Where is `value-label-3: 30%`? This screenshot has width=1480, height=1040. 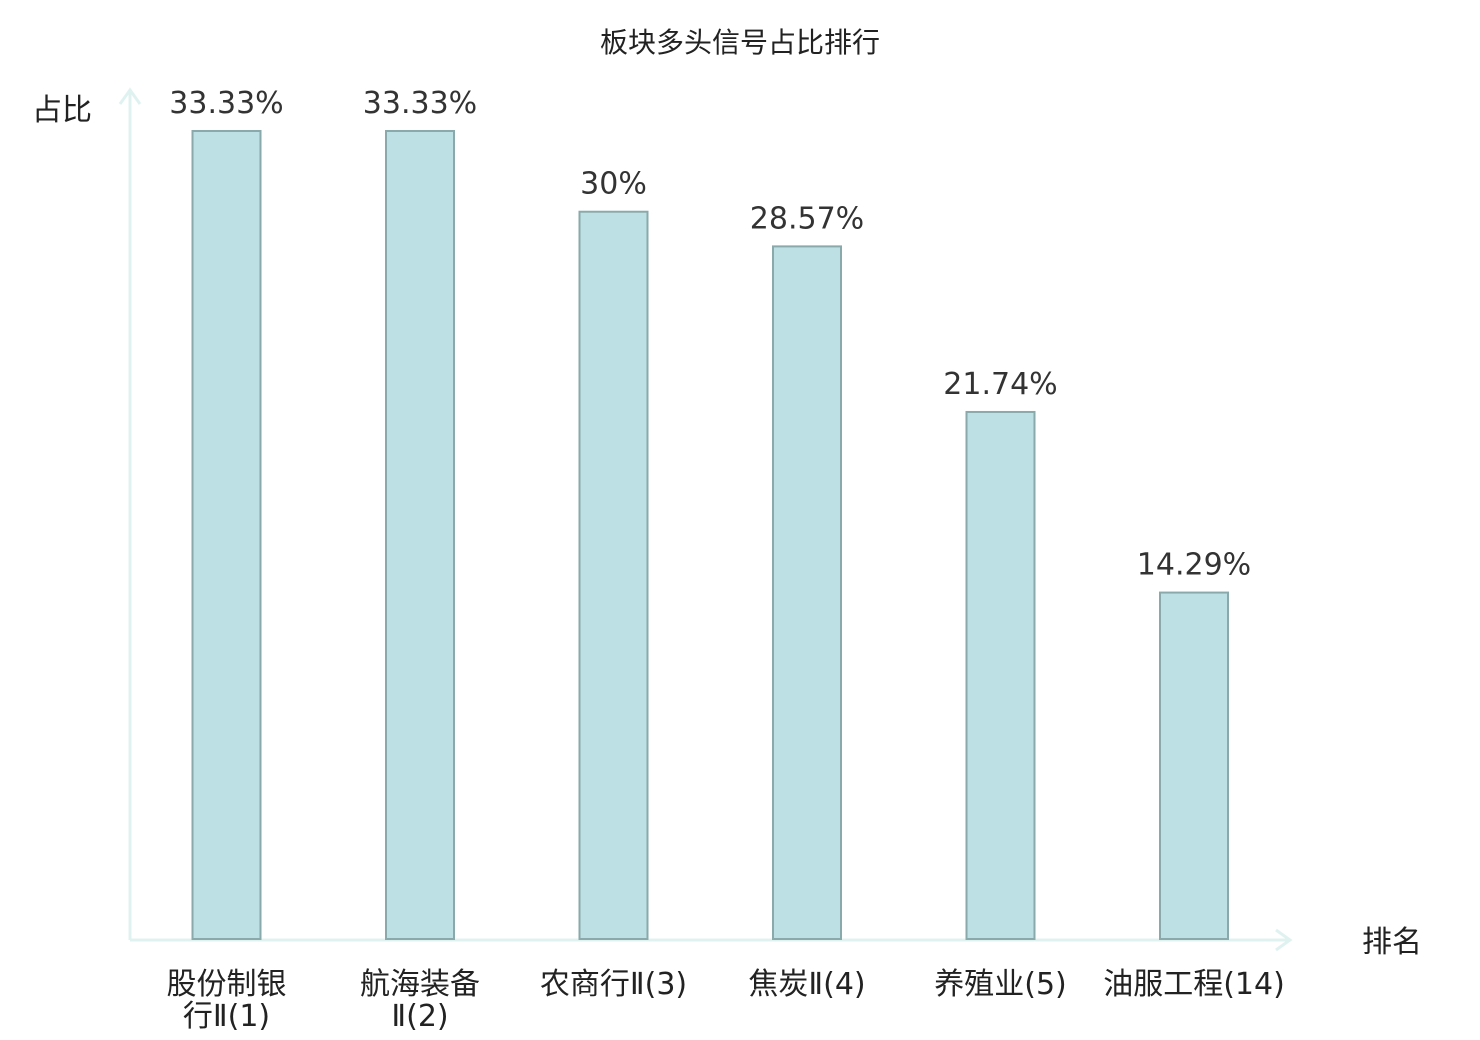
value-label-3: 30% is located at coordinates (613, 184).